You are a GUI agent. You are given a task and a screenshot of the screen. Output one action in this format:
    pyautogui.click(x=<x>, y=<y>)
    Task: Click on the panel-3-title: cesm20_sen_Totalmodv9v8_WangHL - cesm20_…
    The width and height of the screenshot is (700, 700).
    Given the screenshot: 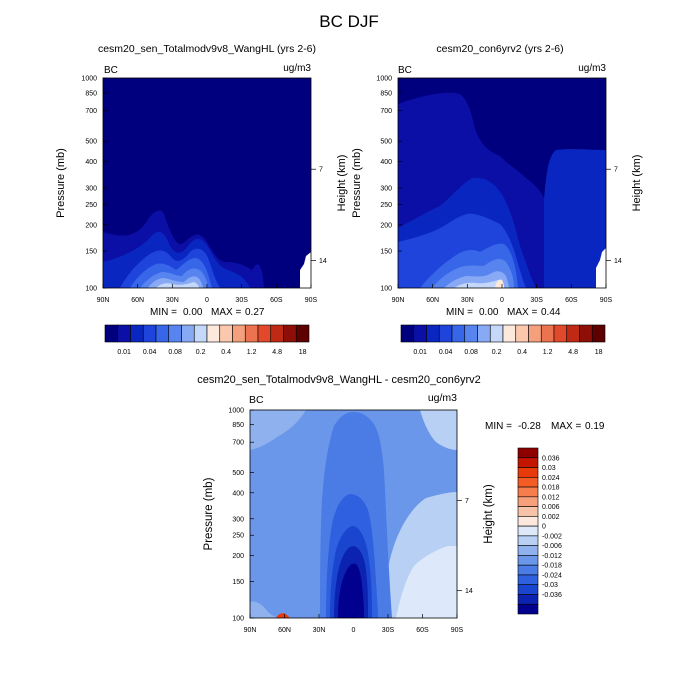 What is the action you would take?
    pyautogui.click(x=339, y=380)
    